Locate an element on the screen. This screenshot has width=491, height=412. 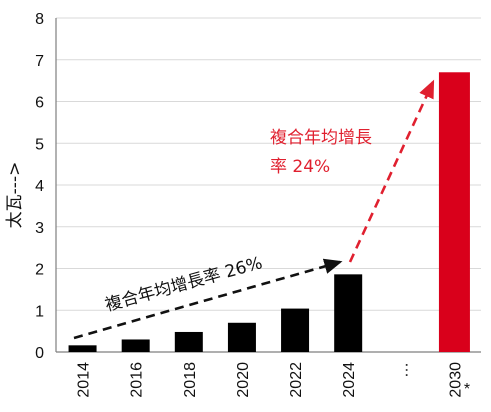
y-tick-label: 3 is located at coordinates (39, 228).